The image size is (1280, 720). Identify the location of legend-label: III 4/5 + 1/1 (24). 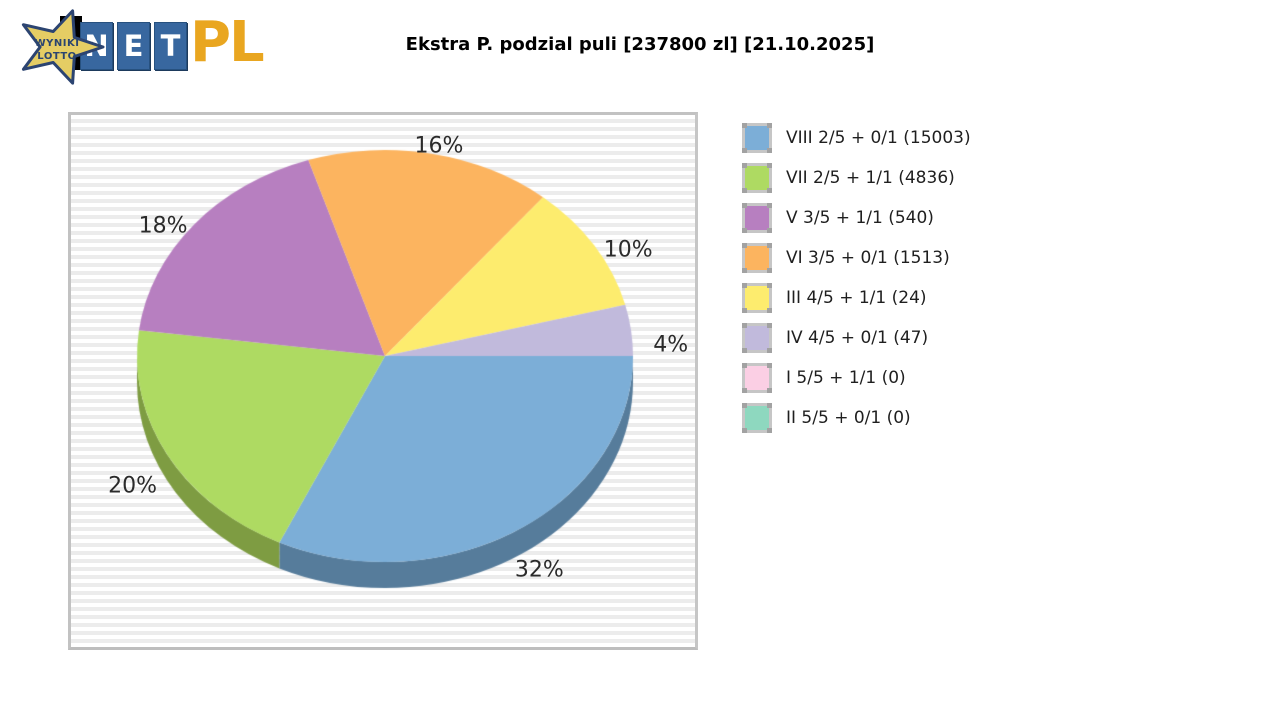
(856, 298).